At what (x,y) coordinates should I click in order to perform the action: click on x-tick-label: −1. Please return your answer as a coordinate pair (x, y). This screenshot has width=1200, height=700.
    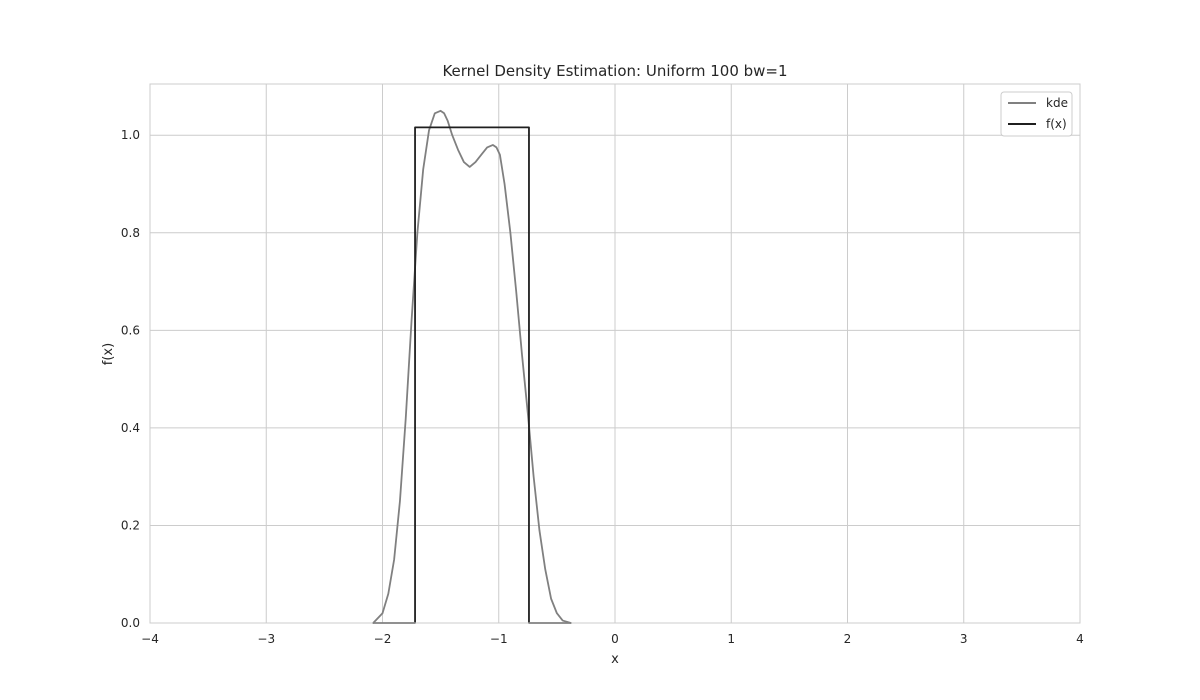
    Looking at the image, I should click on (499, 639).